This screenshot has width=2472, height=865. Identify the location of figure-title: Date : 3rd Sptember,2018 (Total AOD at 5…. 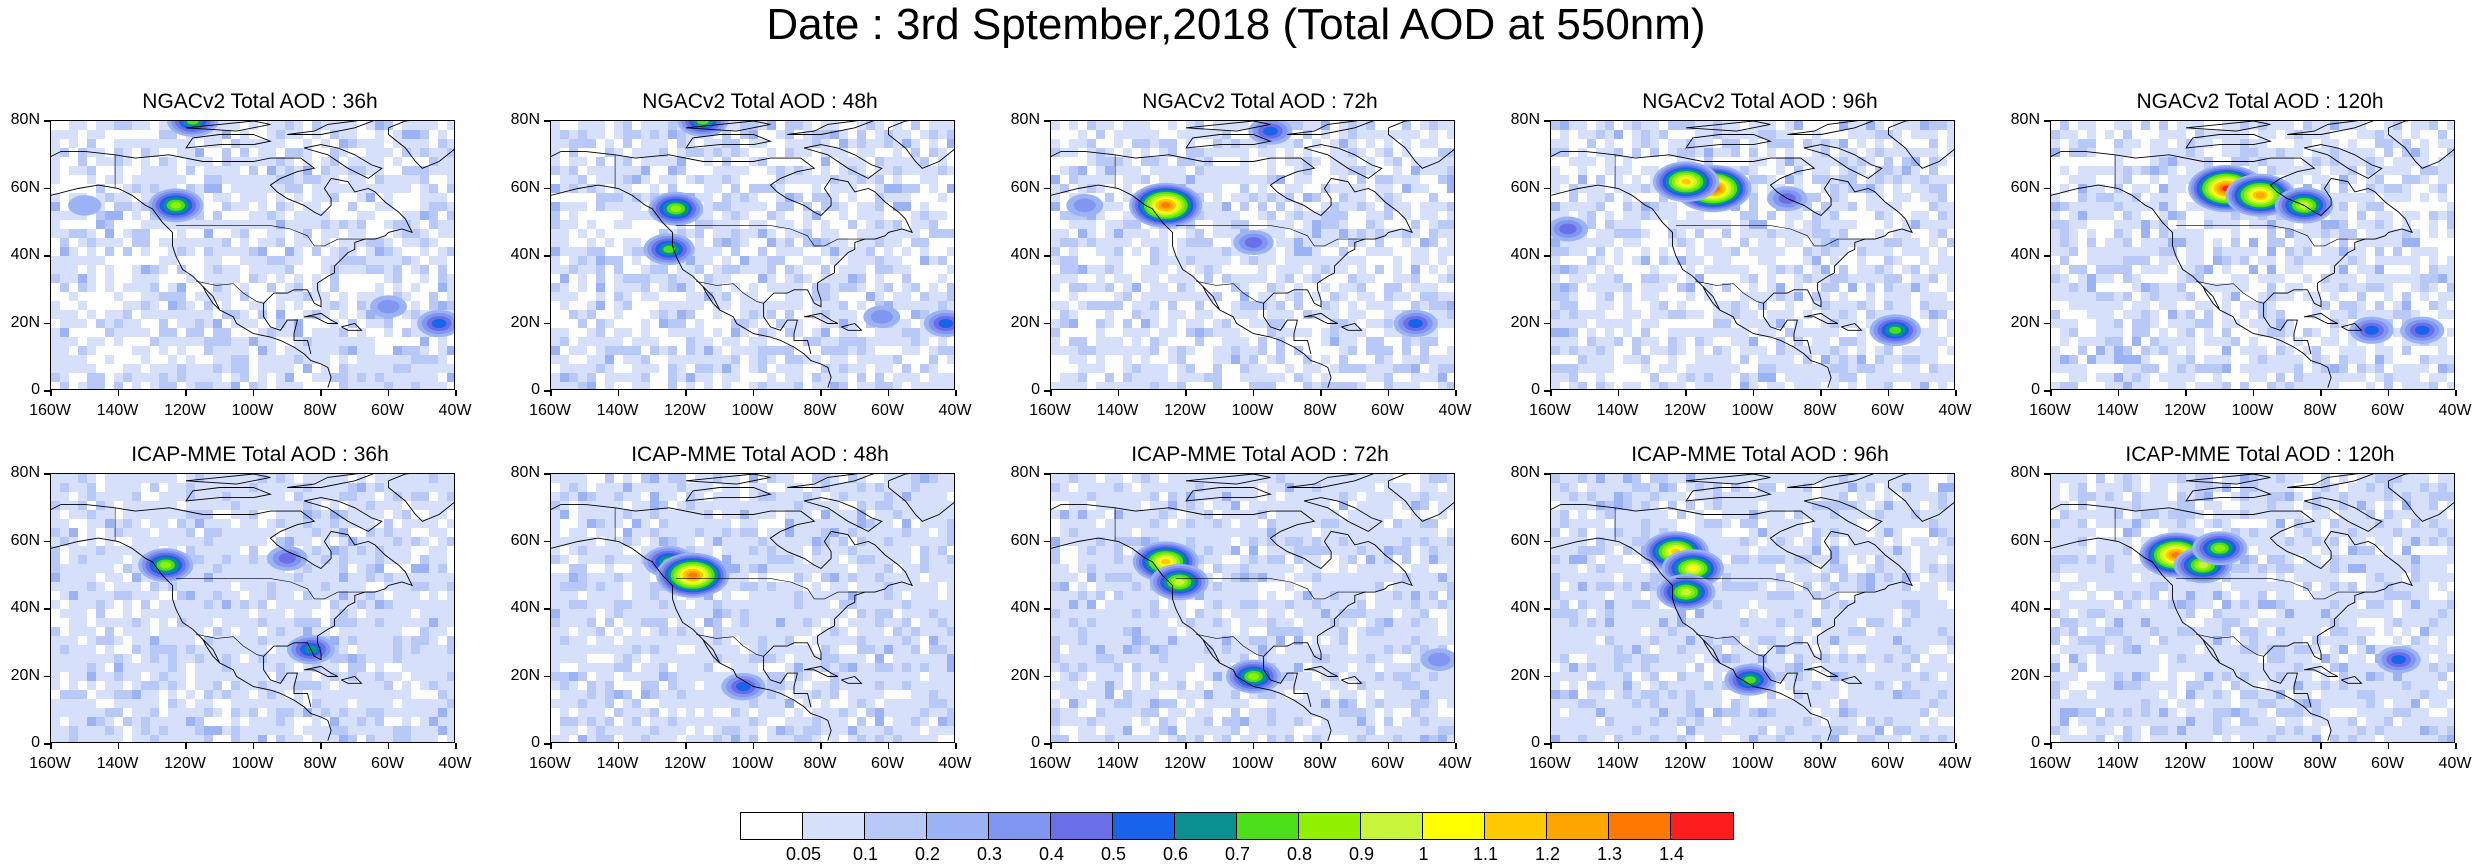
(1236, 25).